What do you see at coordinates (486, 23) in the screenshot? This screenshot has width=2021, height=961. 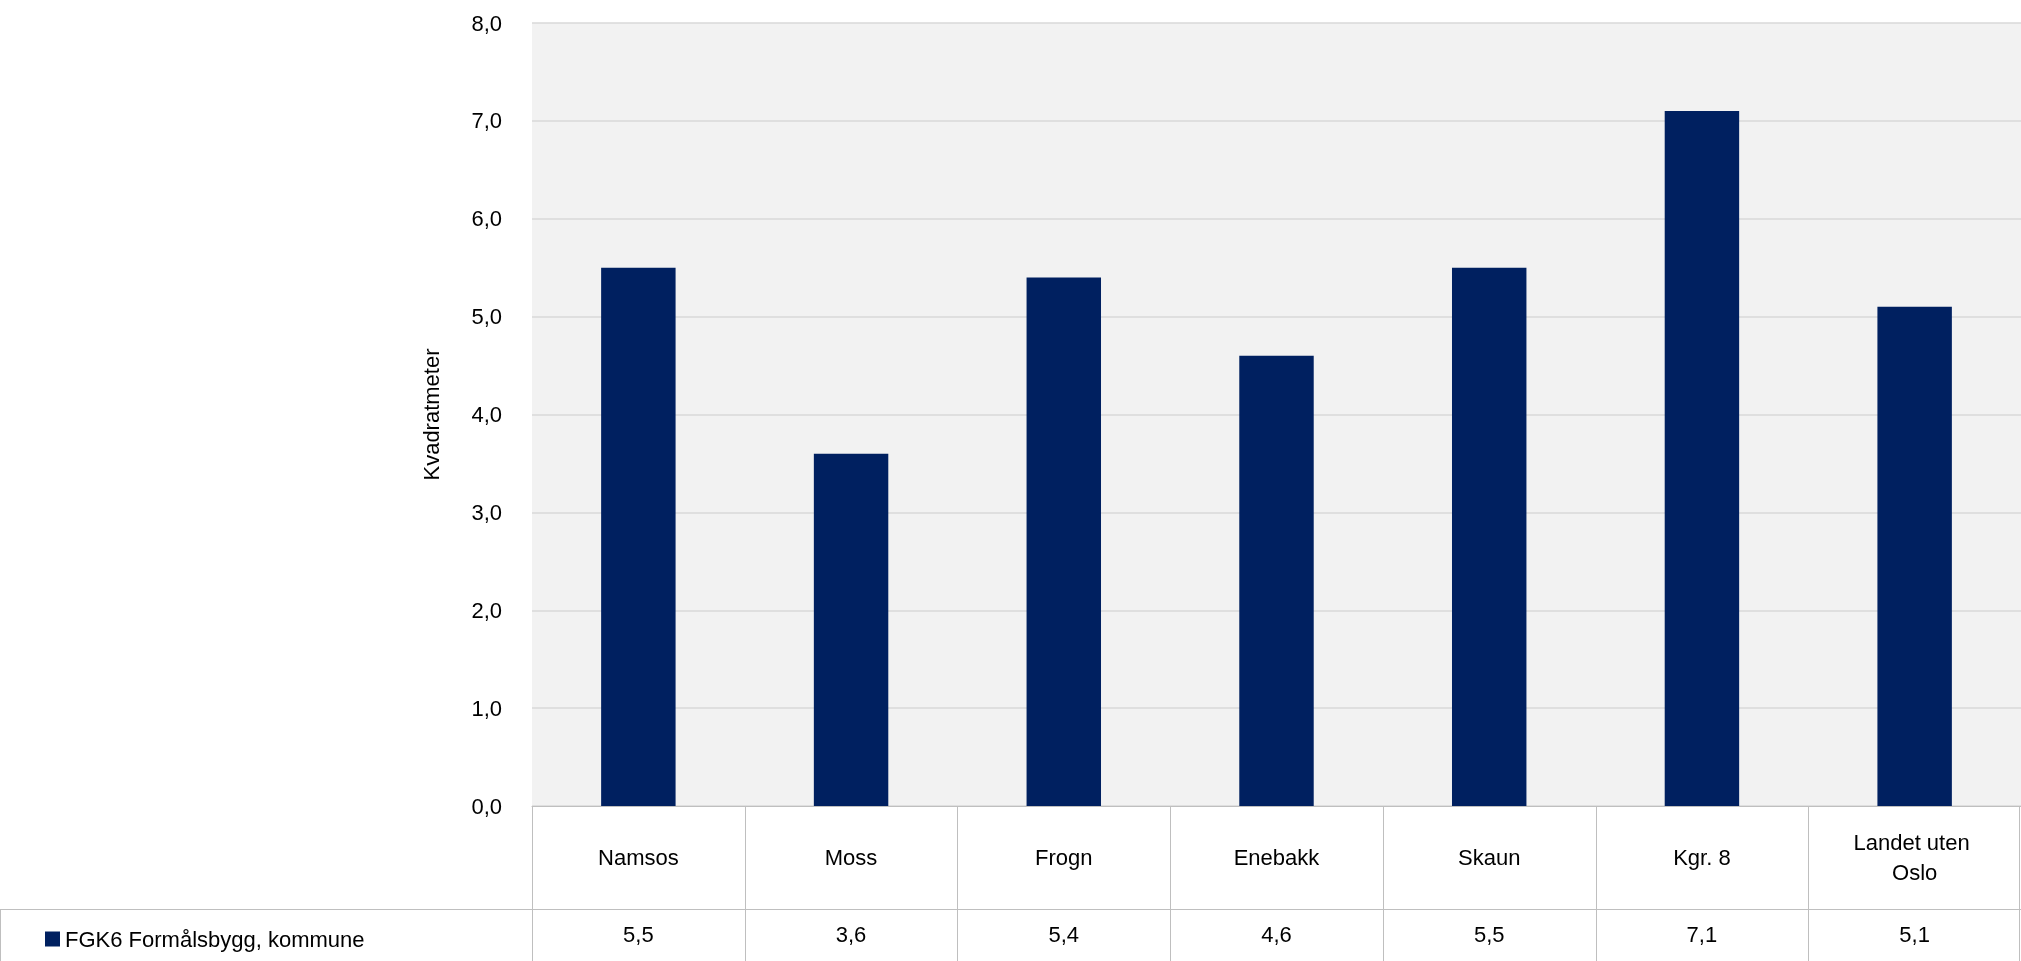 I see `y-tick-label: 8,0` at bounding box center [486, 23].